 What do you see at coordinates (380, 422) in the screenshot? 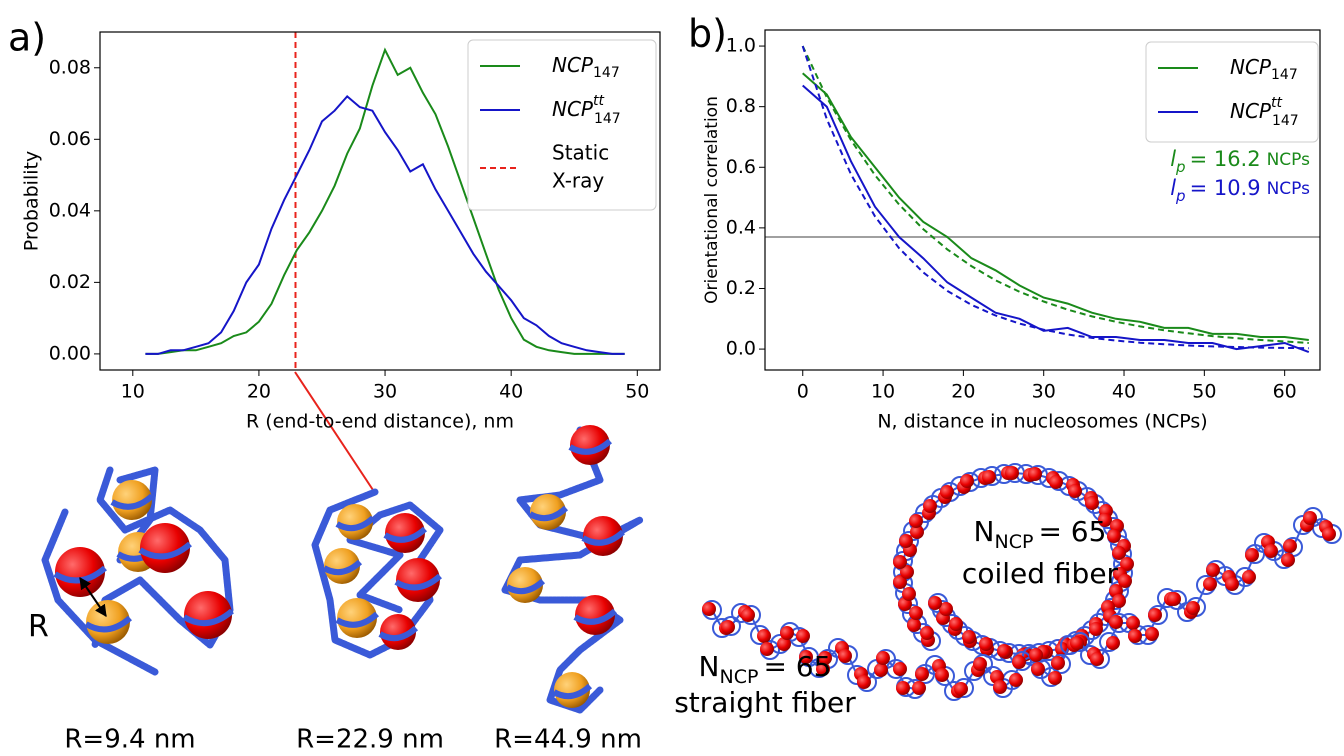
I see `x-axis-label: R (end-to-end distance), nm` at bounding box center [380, 422].